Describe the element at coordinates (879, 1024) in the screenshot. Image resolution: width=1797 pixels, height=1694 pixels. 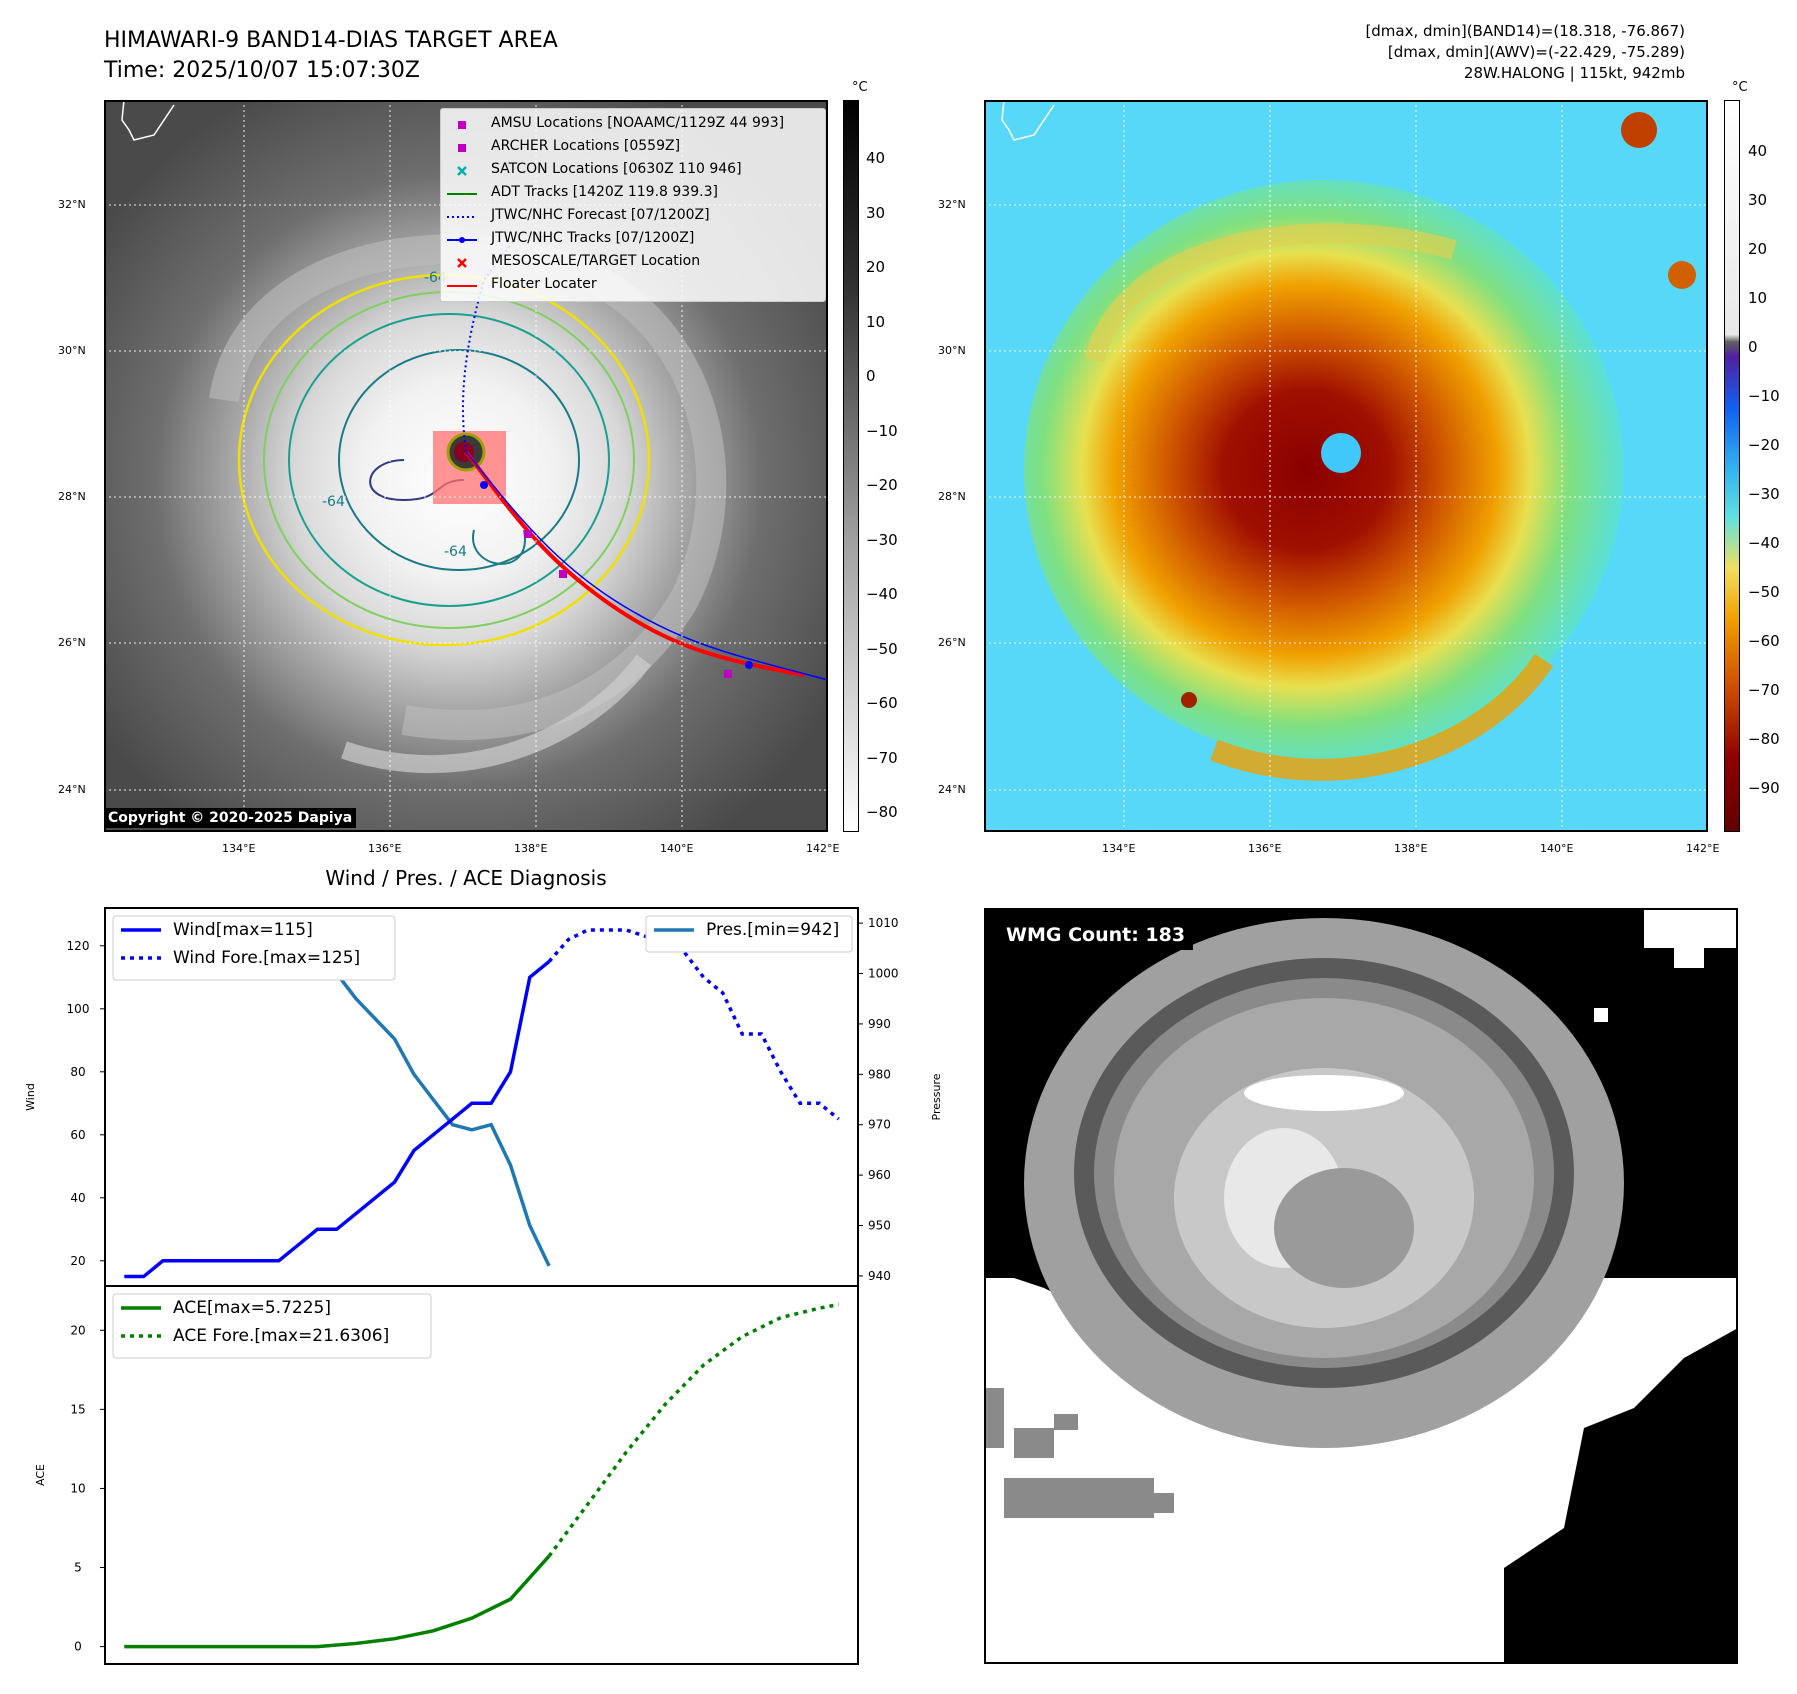
I see `pressure-tick-label: 990` at that location.